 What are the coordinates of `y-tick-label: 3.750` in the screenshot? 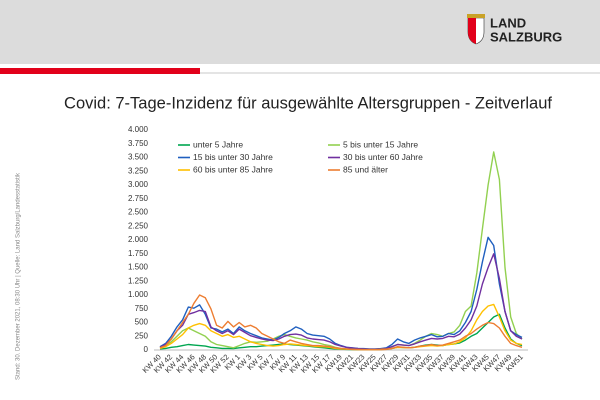 It's located at (138, 143).